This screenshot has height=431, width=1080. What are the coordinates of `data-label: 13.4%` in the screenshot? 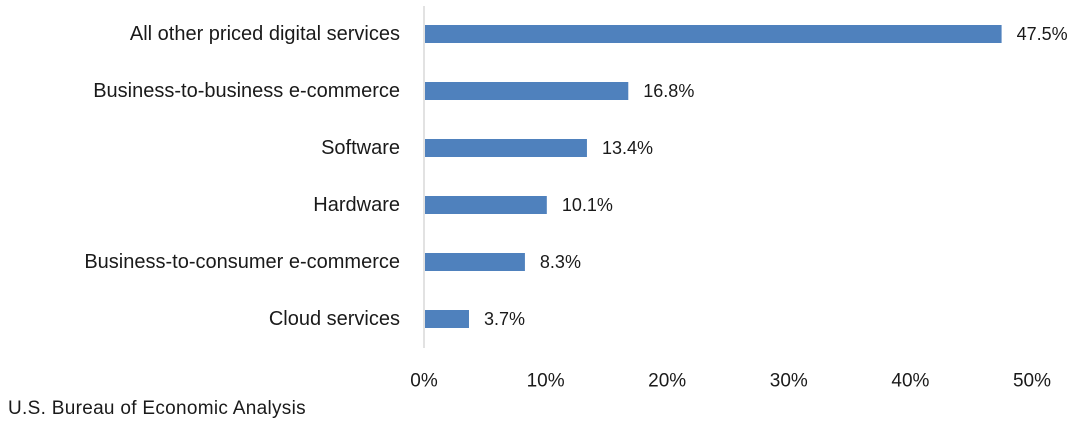 It's located at (627, 148).